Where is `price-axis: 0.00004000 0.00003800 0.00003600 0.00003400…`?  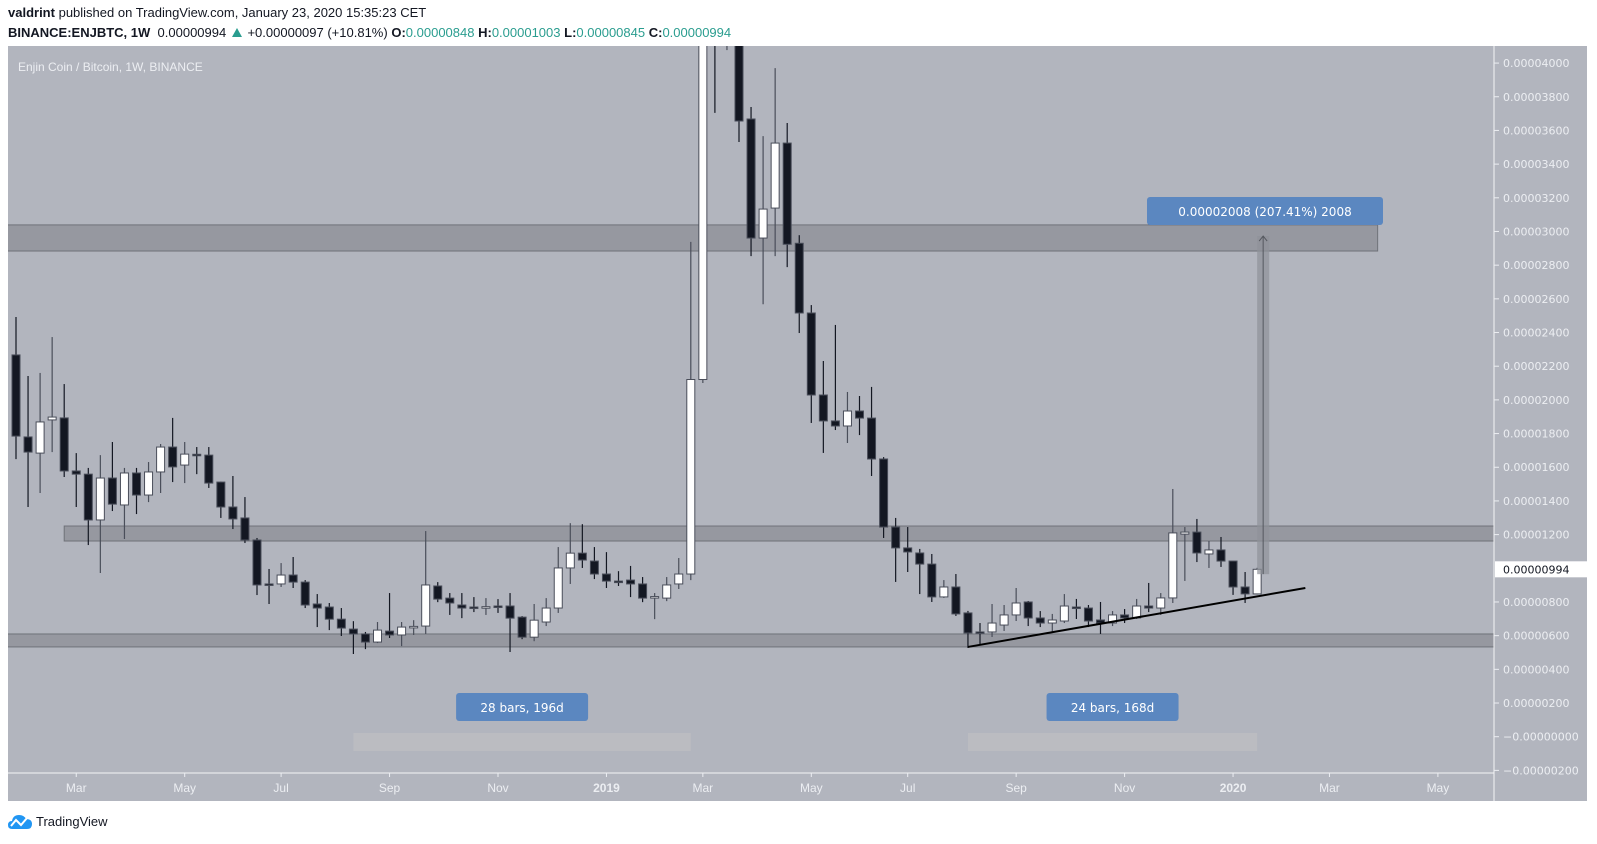
price-axis: 0.00004000 0.00003800 0.00003600 0.00003400… is located at coordinates (1536, 417).